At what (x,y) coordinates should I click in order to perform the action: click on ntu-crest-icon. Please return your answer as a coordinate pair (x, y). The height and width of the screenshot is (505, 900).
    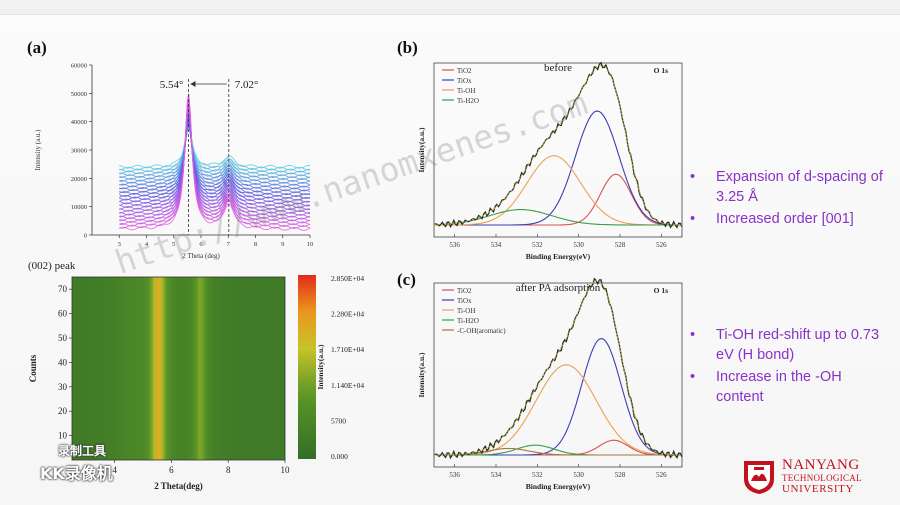
    Looking at the image, I should click on (759, 477).